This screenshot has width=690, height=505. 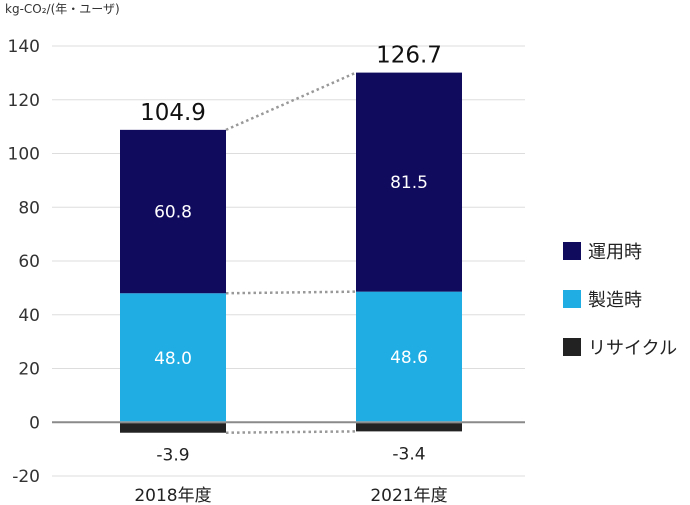 I want to click on legend-swatch-operation, so click(x=572, y=251).